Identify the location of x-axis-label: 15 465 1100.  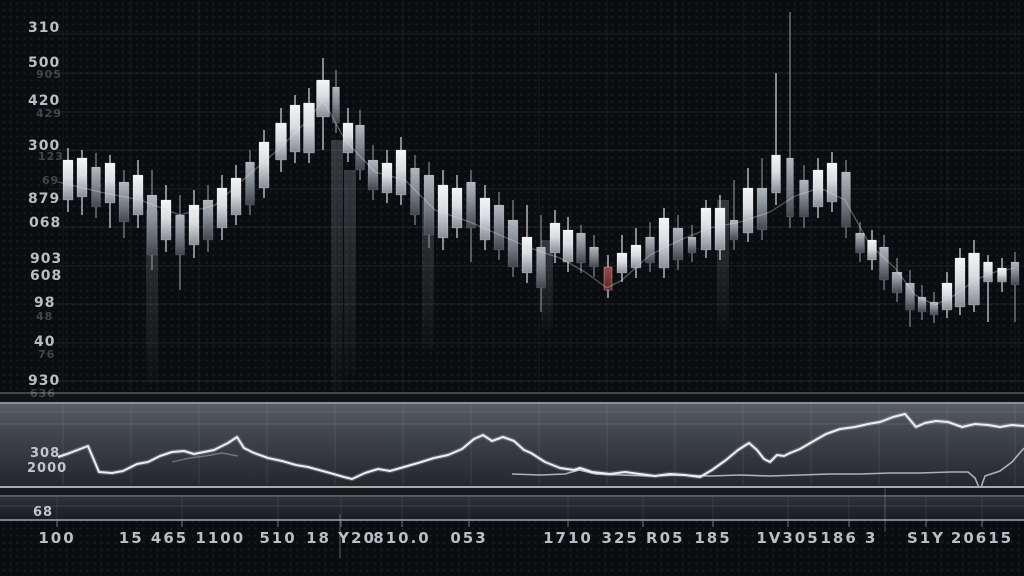
(182, 538).